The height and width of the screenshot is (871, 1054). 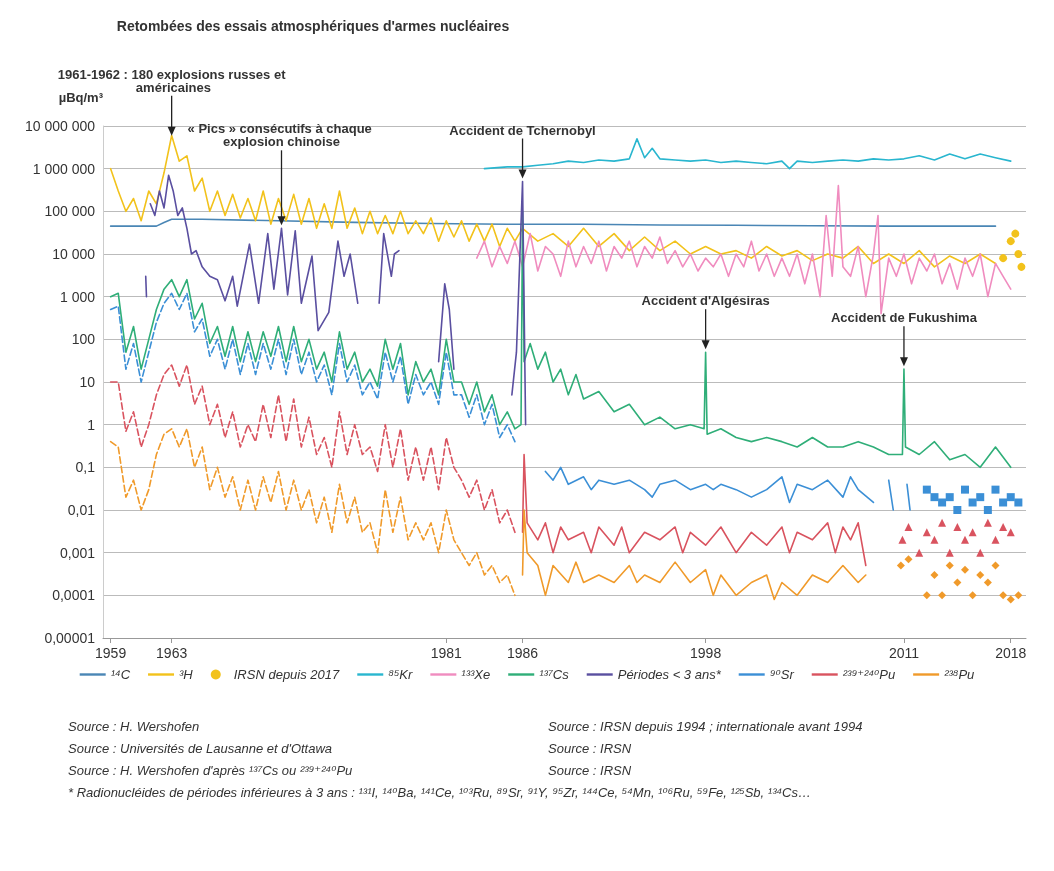 What do you see at coordinates (313, 26) in the screenshot?
I see `chart-title: Retombées des essais atmosphériques d'armes nucléaires` at bounding box center [313, 26].